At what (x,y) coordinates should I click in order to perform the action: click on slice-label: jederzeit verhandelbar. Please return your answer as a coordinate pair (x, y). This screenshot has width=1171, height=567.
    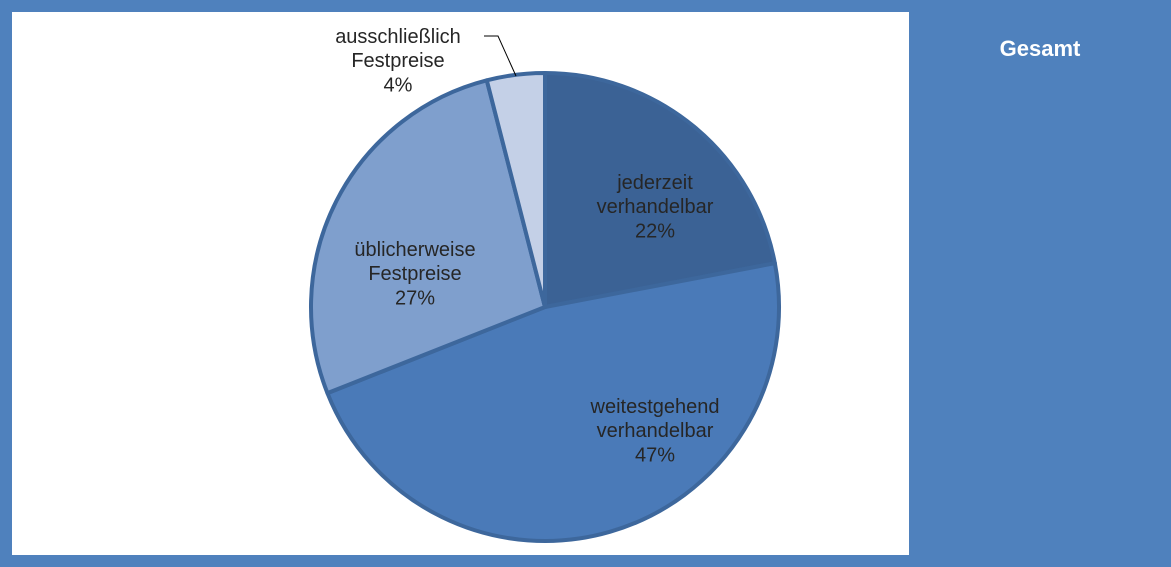
    Looking at the image, I should click on (655, 195).